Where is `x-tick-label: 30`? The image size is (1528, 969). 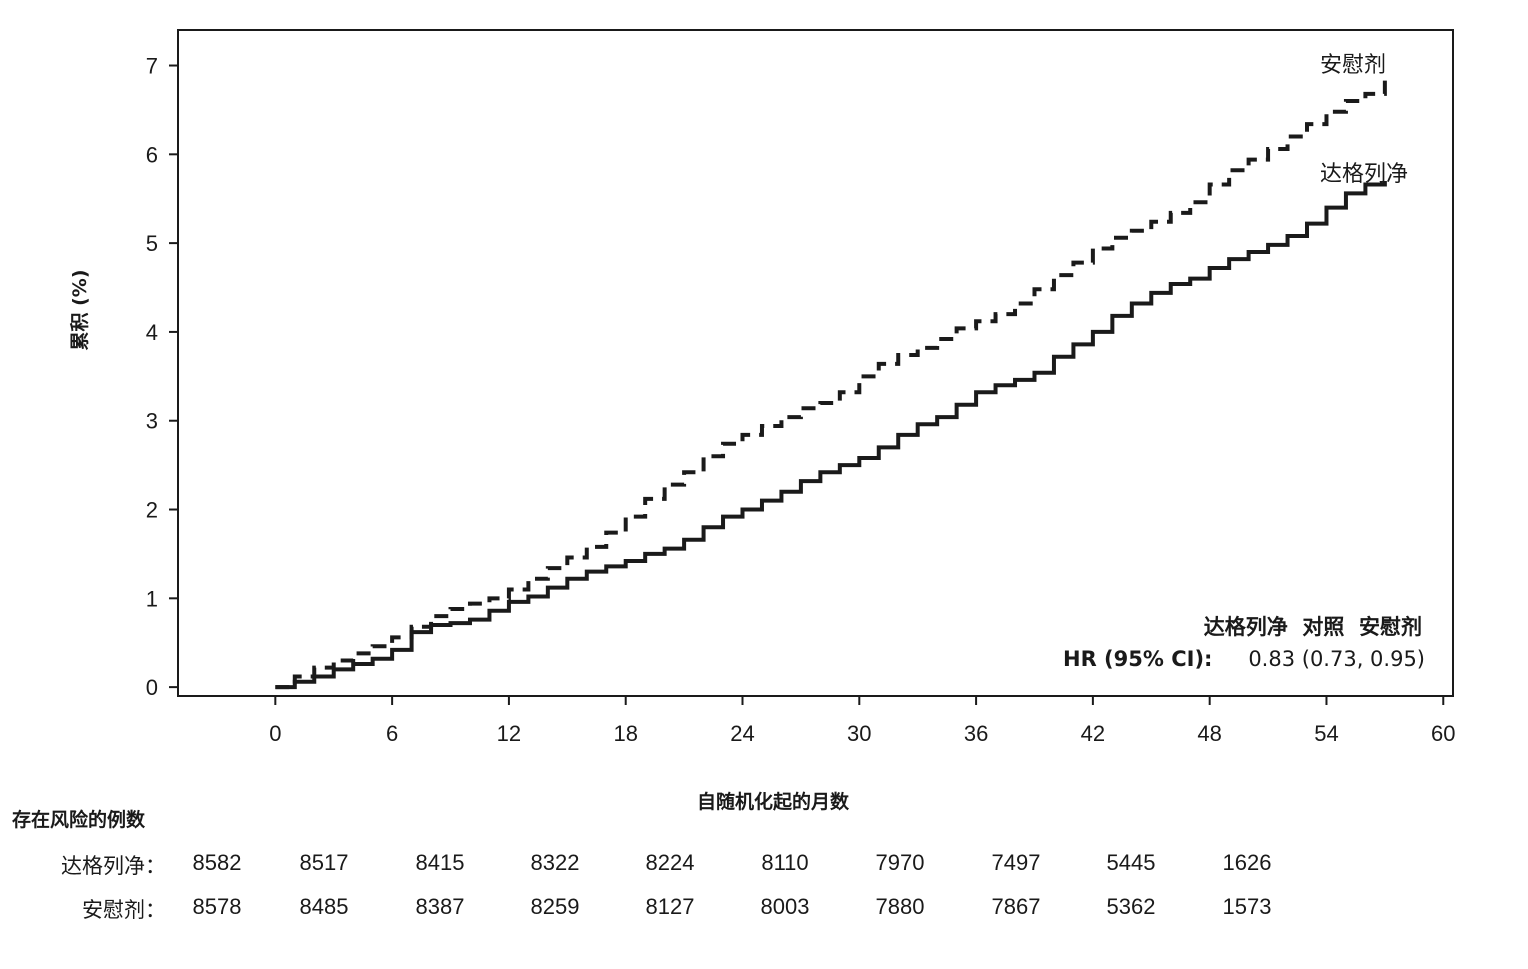 x-tick-label: 30 is located at coordinates (859, 733).